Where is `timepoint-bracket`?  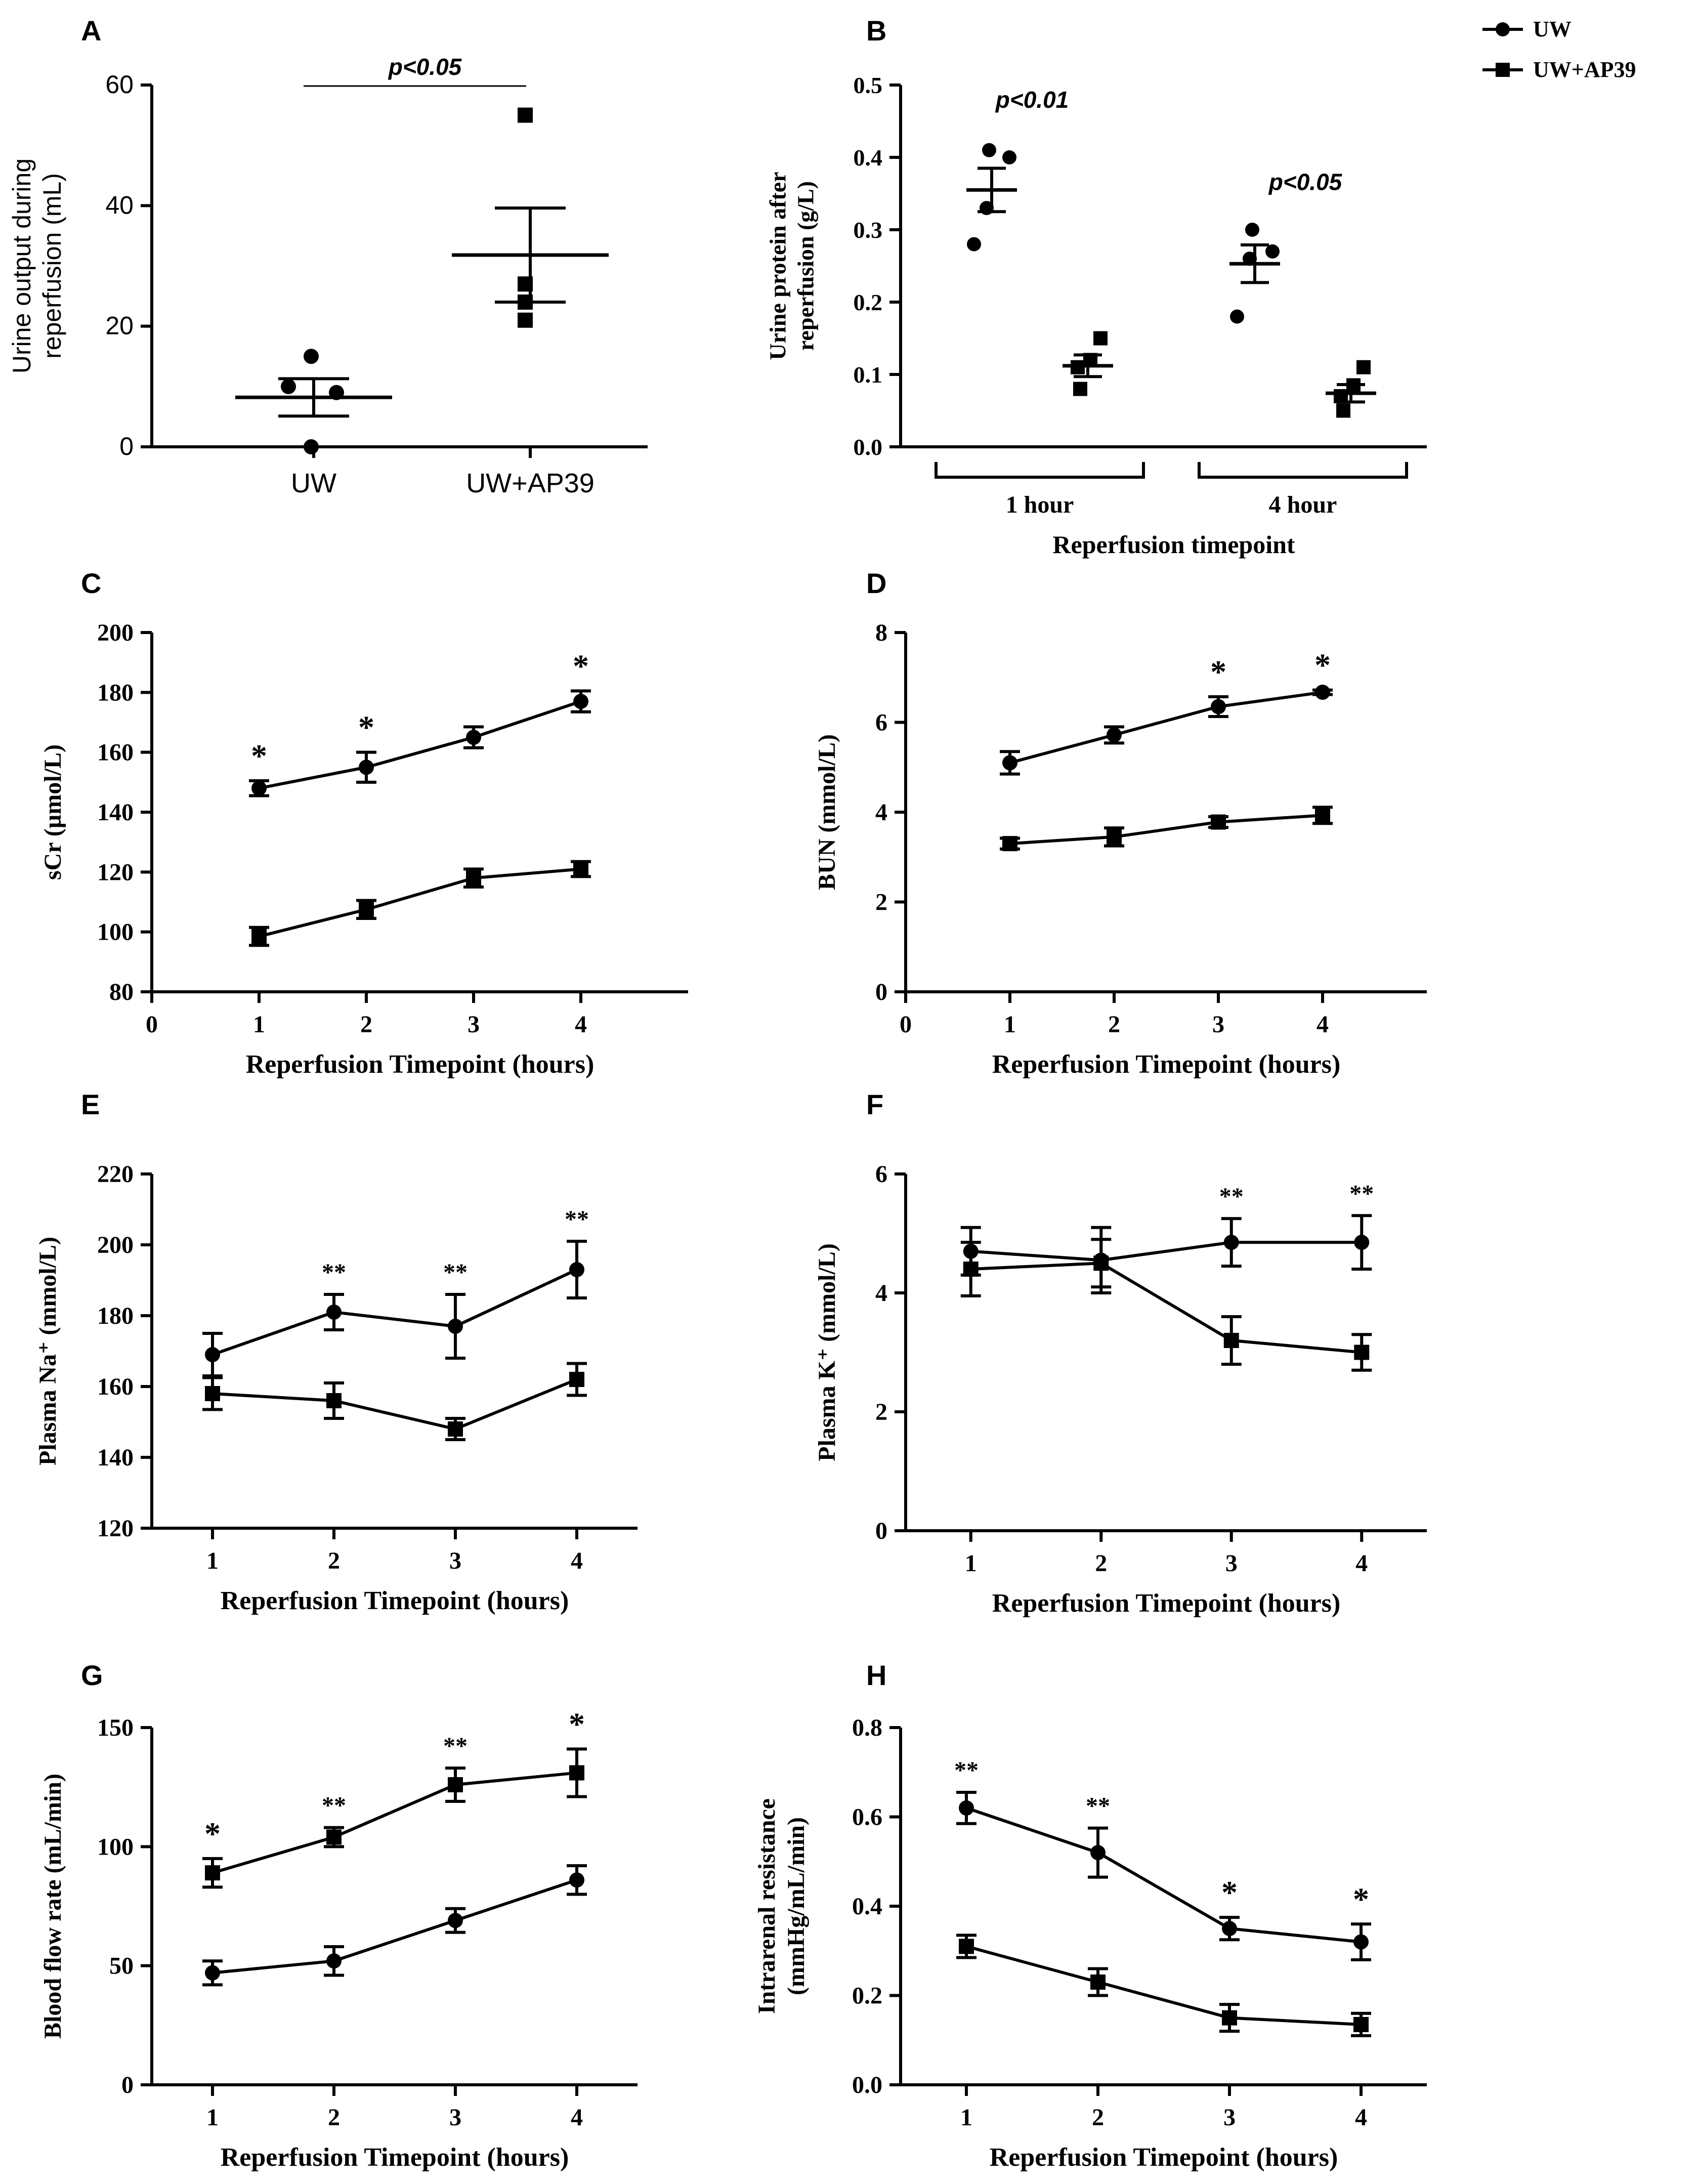
timepoint-bracket is located at coordinates (1040, 470).